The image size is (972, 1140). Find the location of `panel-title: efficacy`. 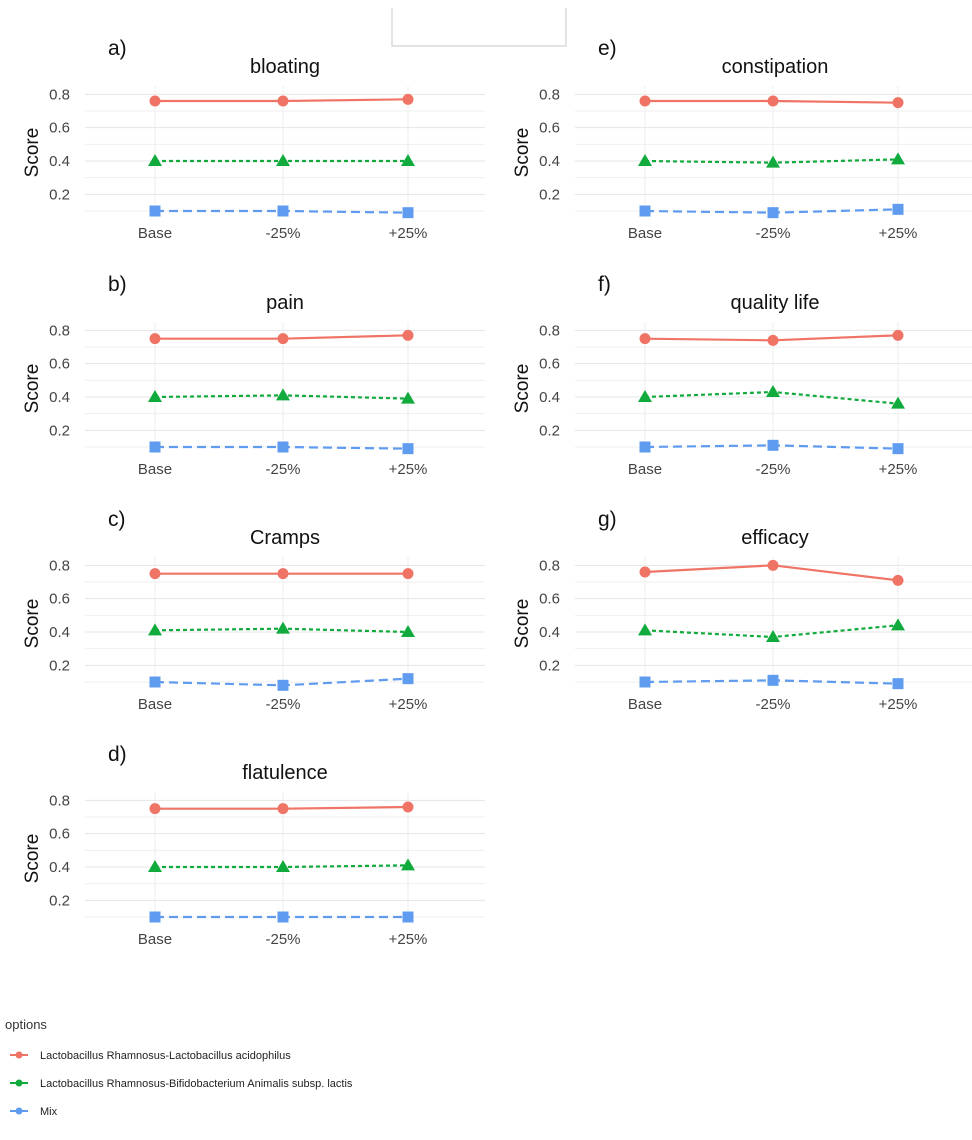

panel-title: efficacy is located at coordinates (774, 538).